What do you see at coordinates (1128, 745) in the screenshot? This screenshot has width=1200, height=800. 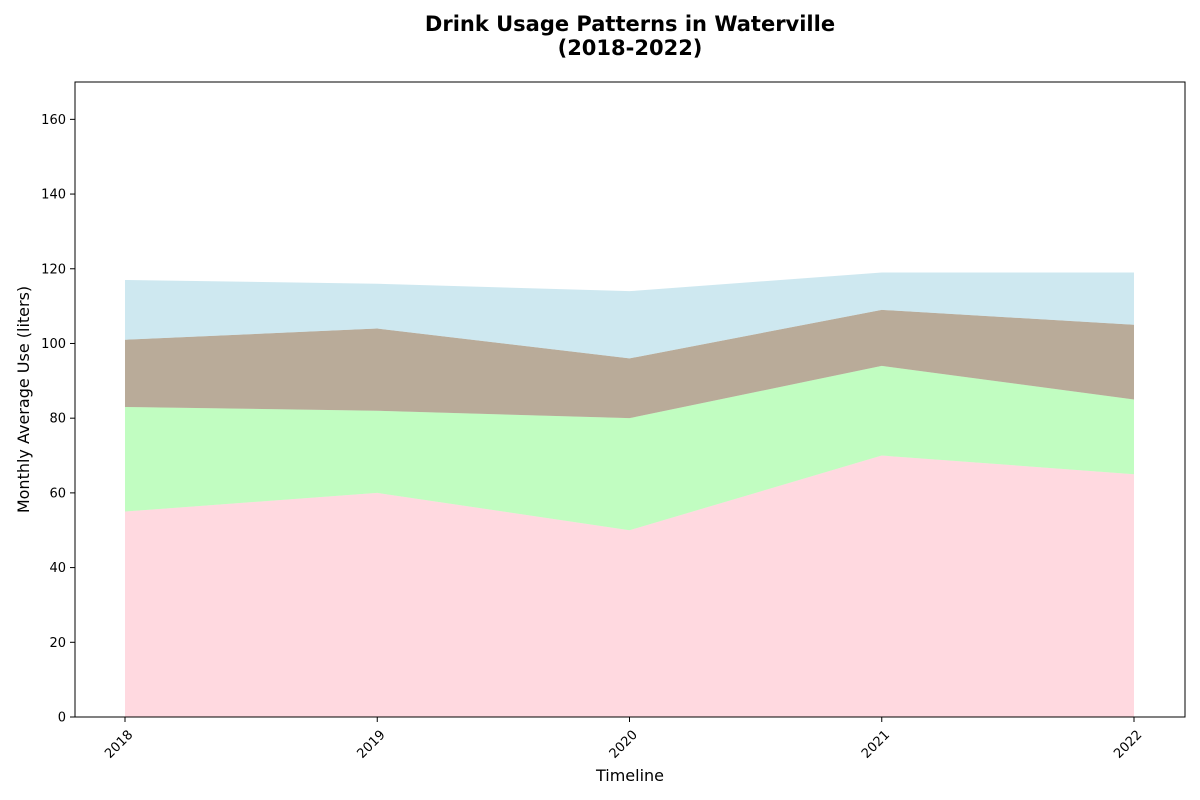 I see `x-tick-label: 2022` at bounding box center [1128, 745].